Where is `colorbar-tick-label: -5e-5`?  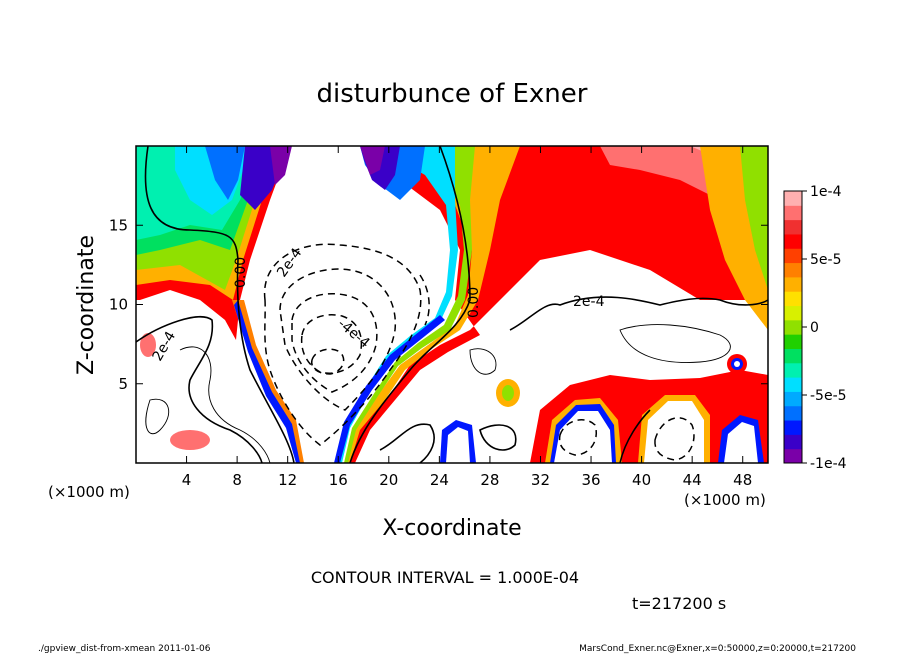
colorbar-tick-label: -5e-5 is located at coordinates (828, 396).